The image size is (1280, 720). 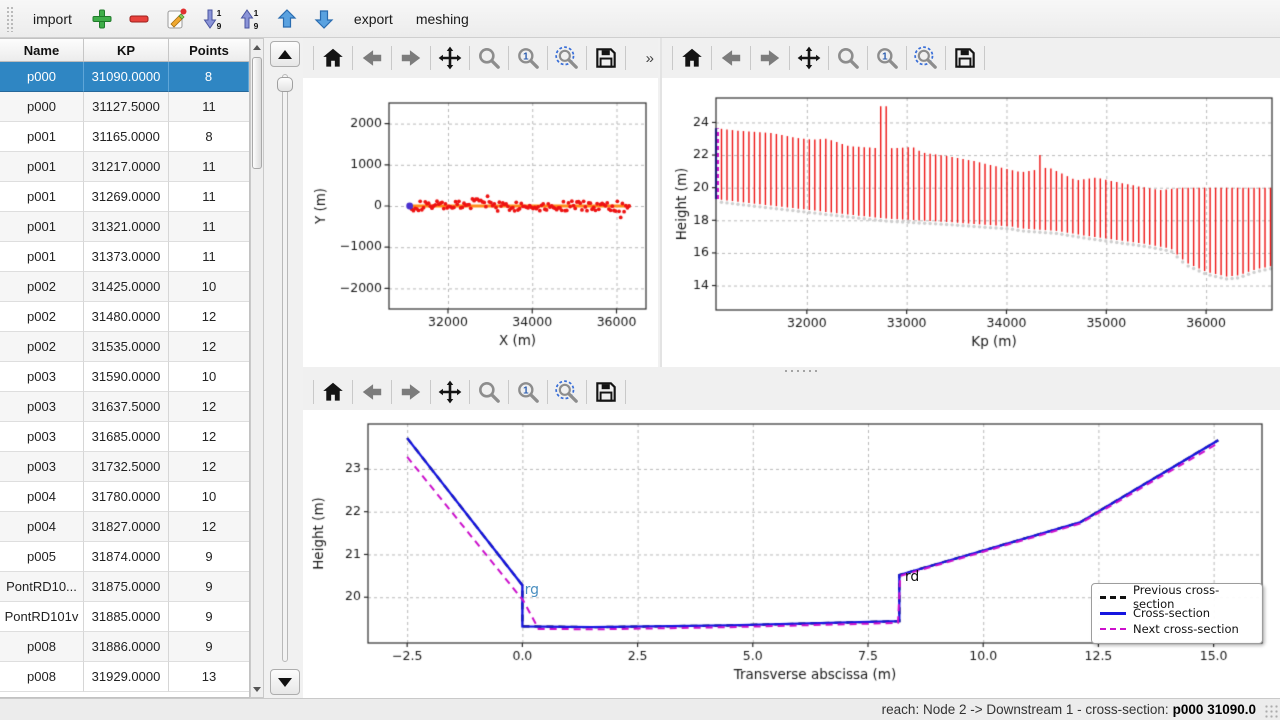 What do you see at coordinates (124, 617) in the screenshot?
I see `table-row: PontRD101v 31885.0000 9` at bounding box center [124, 617].